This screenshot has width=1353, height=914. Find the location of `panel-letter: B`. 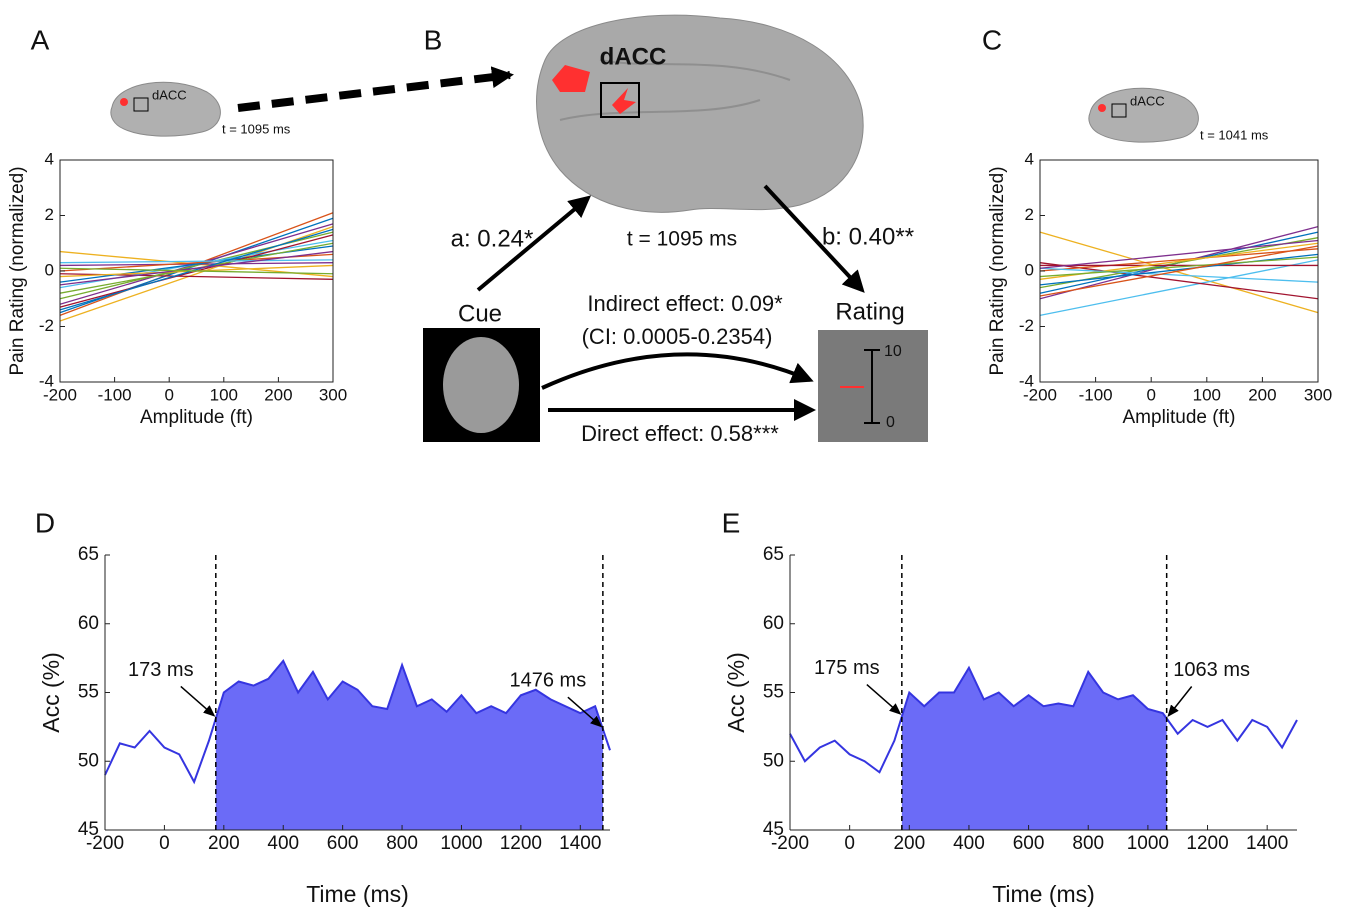

panel-letter: B is located at coordinates (433, 39).